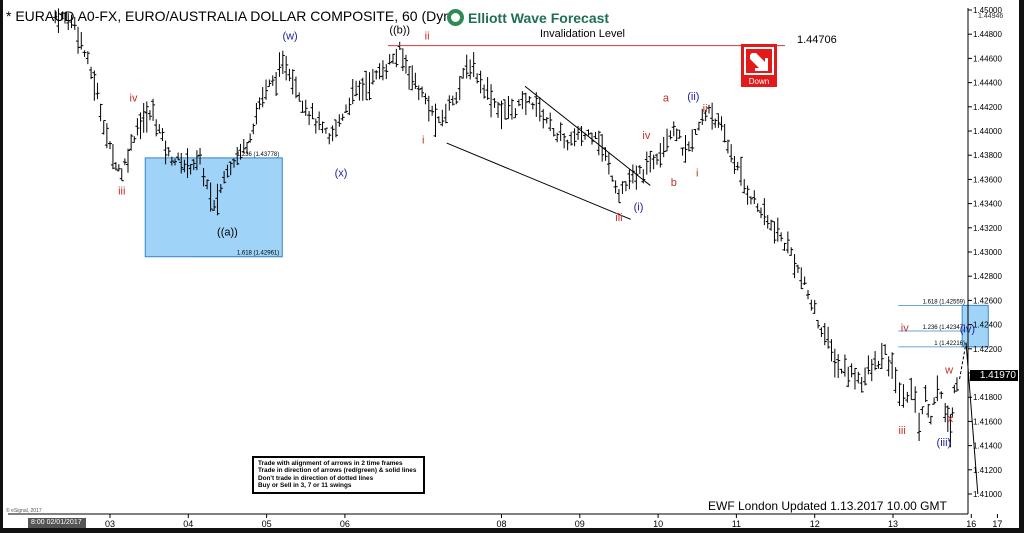  What do you see at coordinates (539, 17) in the screenshot?
I see `brand-name: Elliott Wave Forecast` at bounding box center [539, 17].